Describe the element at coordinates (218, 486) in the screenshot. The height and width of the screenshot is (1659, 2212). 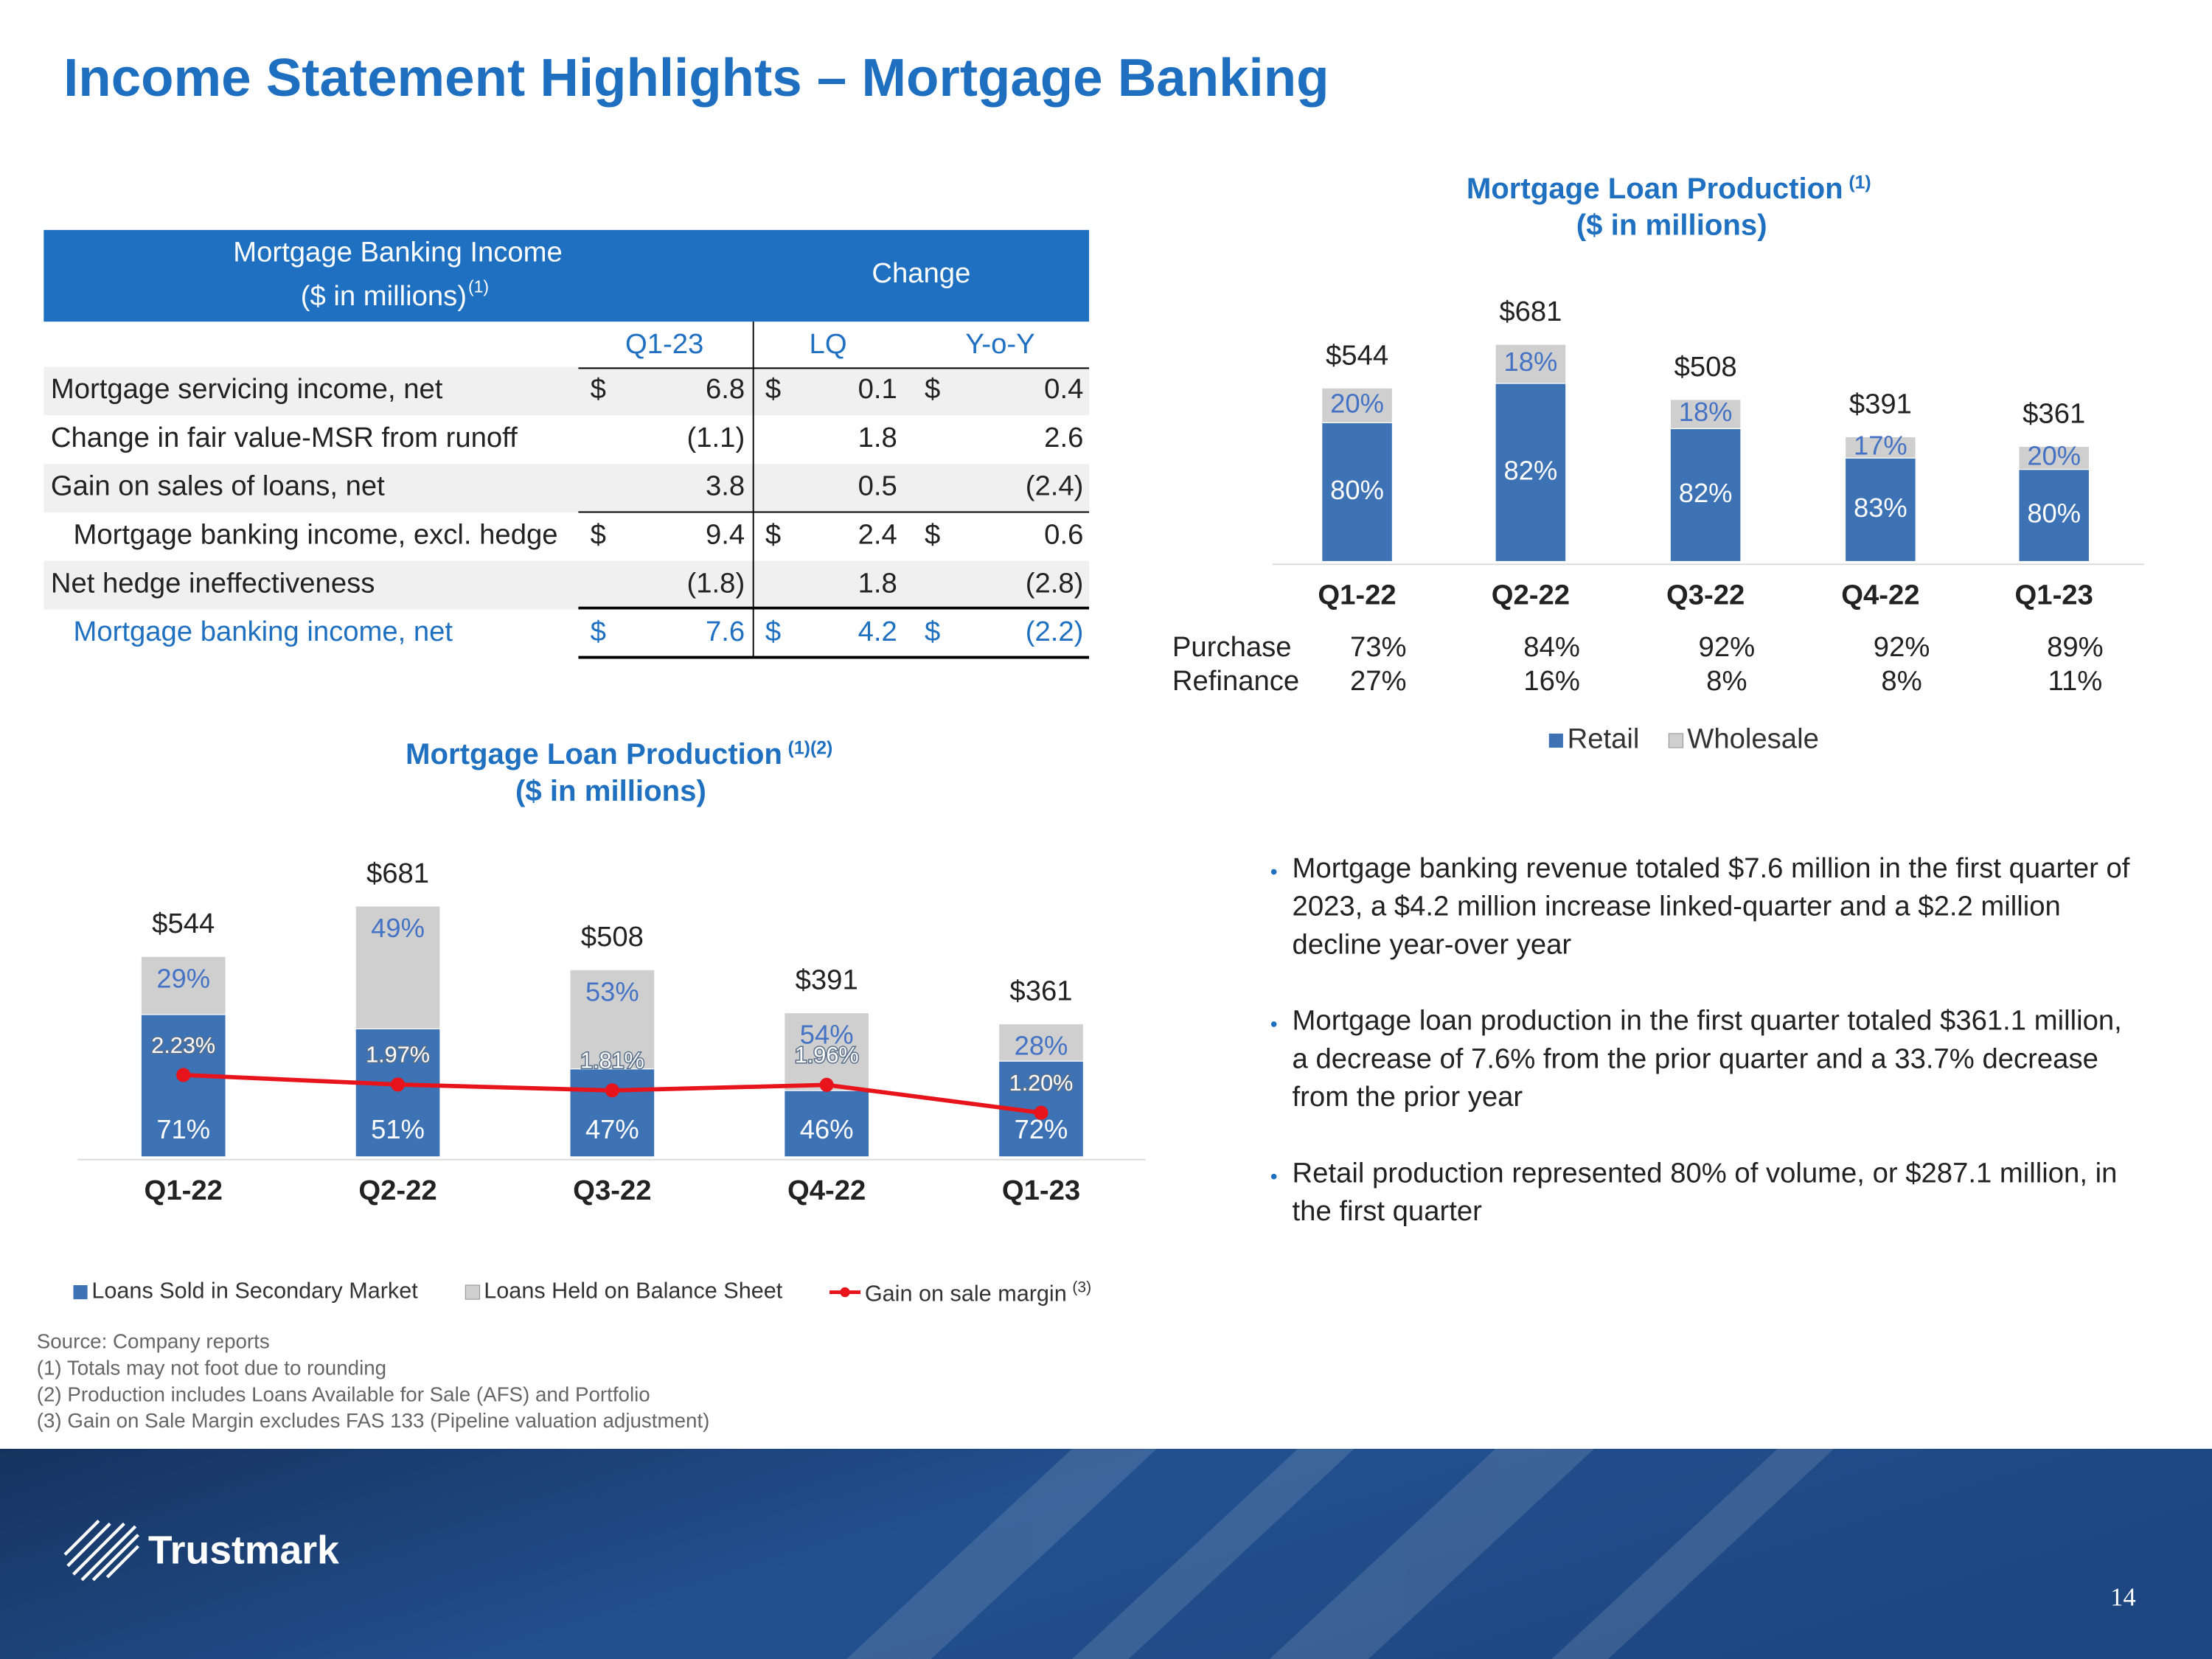
I see `row-label: Gain on sales of loans, net` at that location.